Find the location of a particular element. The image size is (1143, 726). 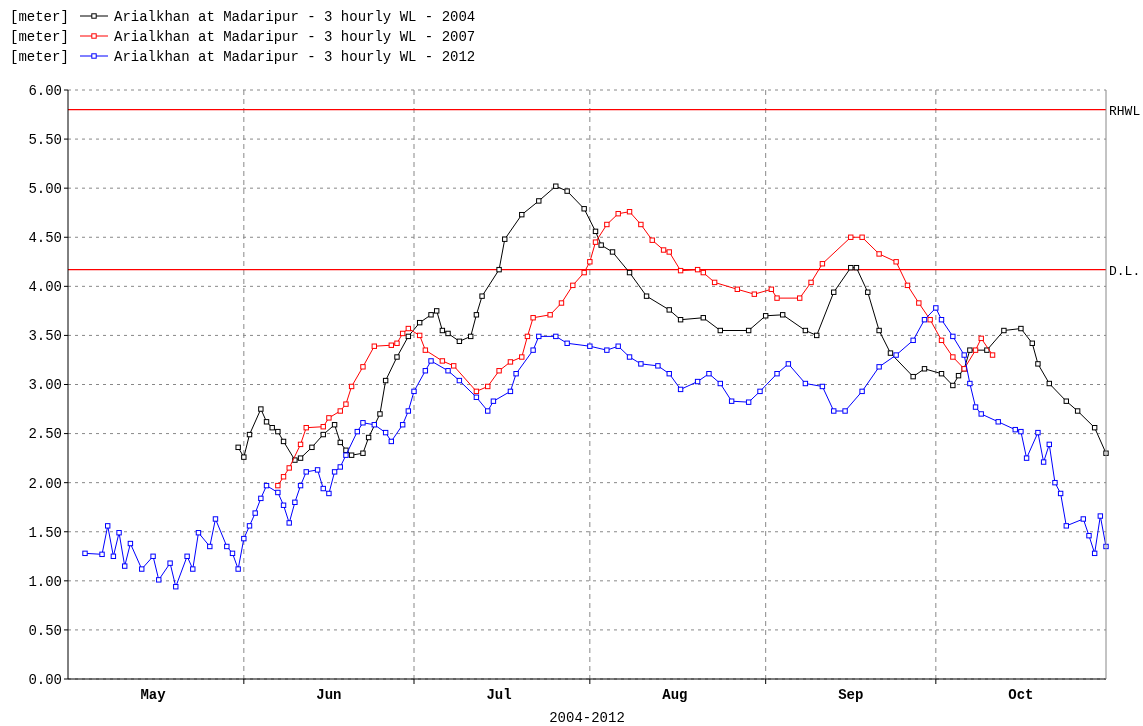

x-tick-label: Aug is located at coordinates (675, 695).